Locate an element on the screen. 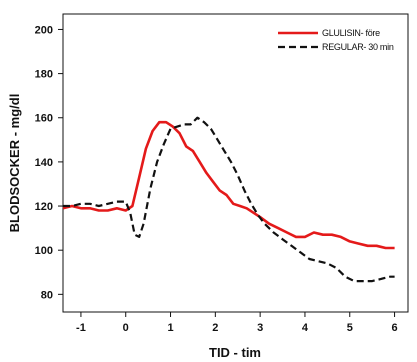 The width and height of the screenshot is (417, 362). x-tick-label: -1 is located at coordinates (81, 328).